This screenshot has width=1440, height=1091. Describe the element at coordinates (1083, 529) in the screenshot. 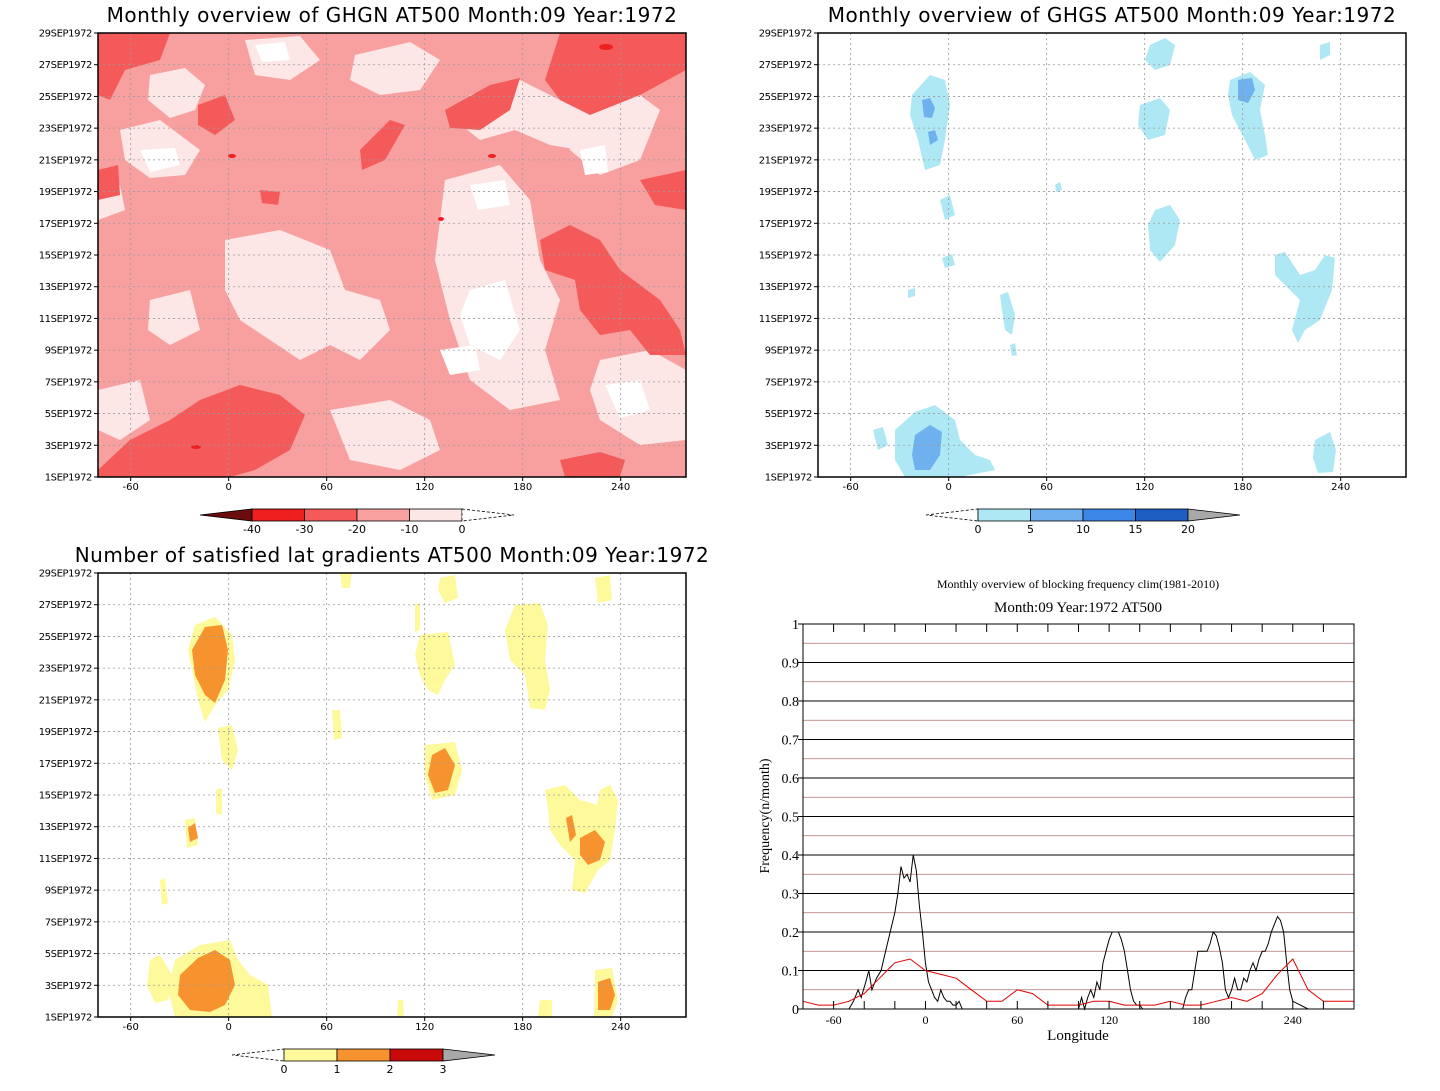

I see `colorbar-label: 10` at that location.